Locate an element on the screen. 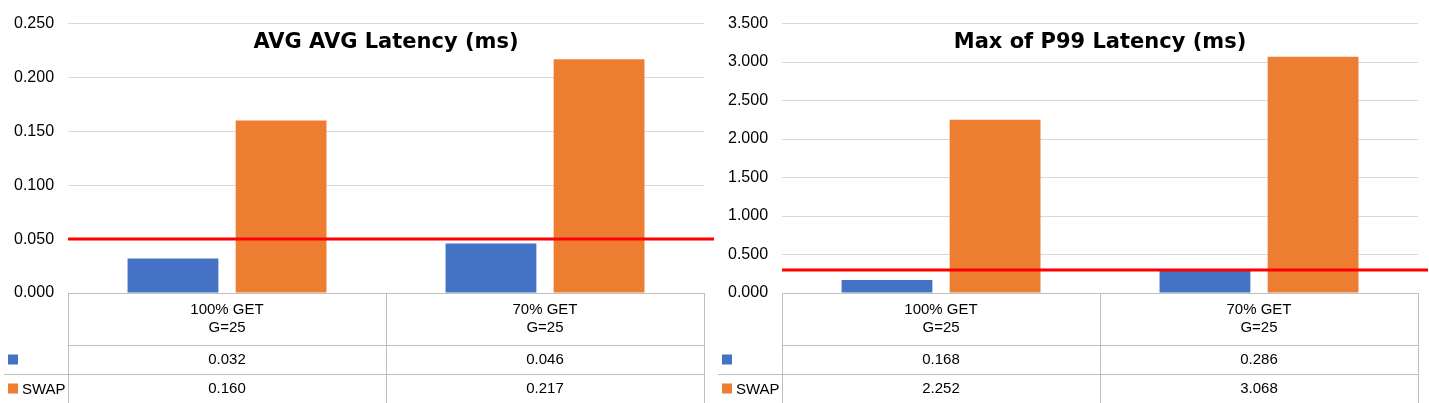  y-tick-label: 0.050 is located at coordinates (34, 238).